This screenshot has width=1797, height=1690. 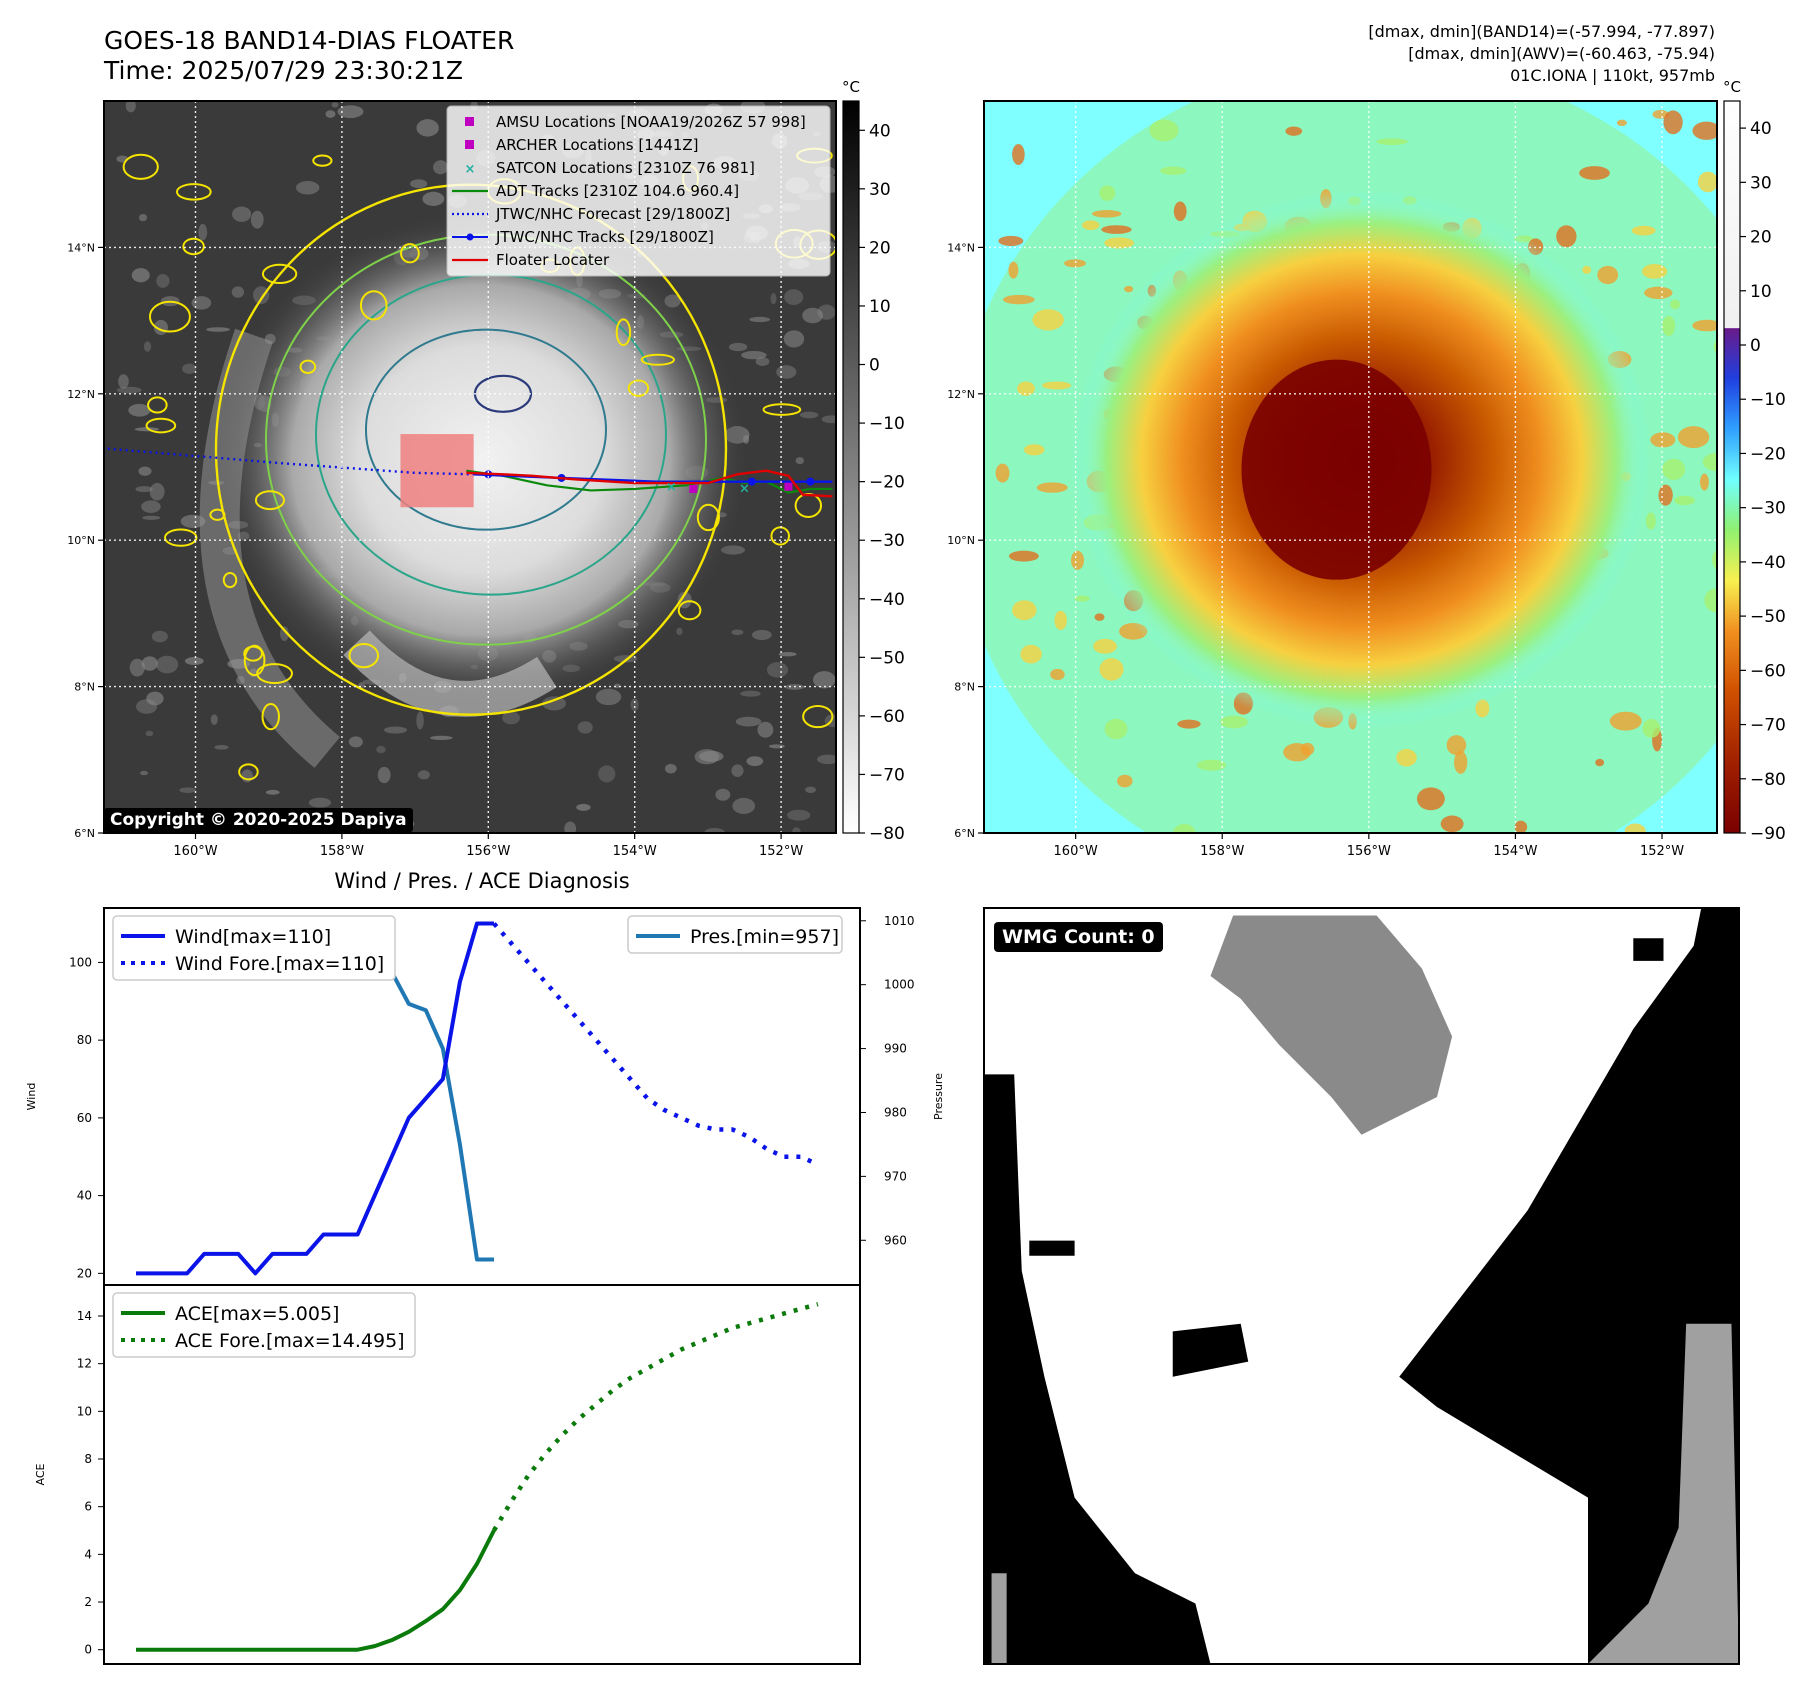 What do you see at coordinates (895, 1240) in the screenshot?
I see `pressure-tick-label: 960` at bounding box center [895, 1240].